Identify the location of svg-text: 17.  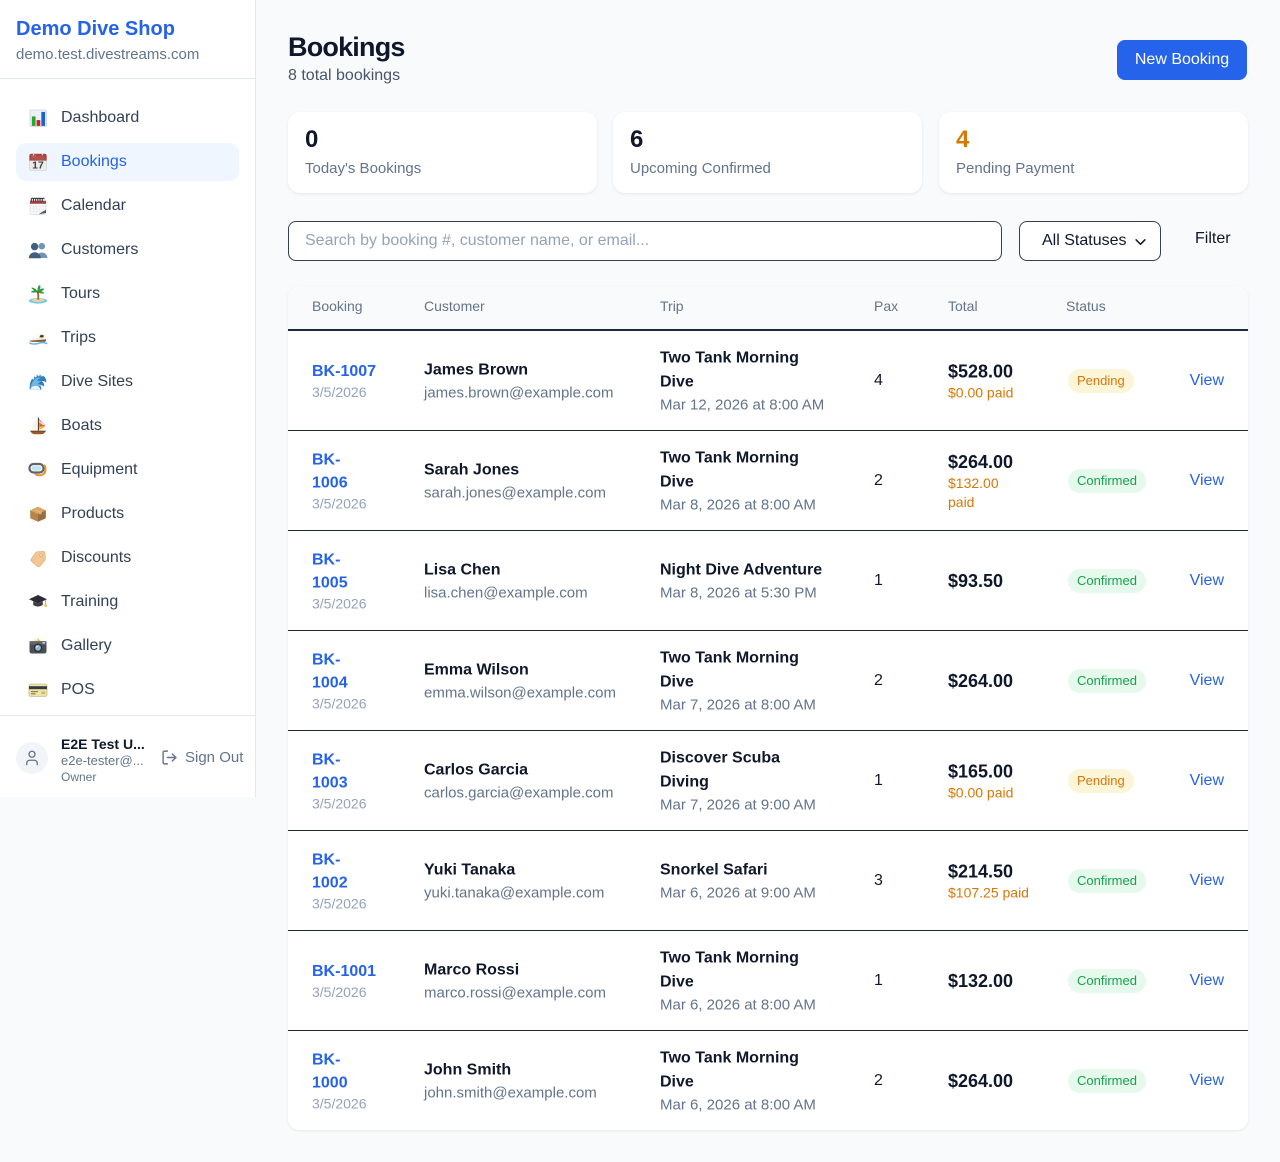
(38, 166).